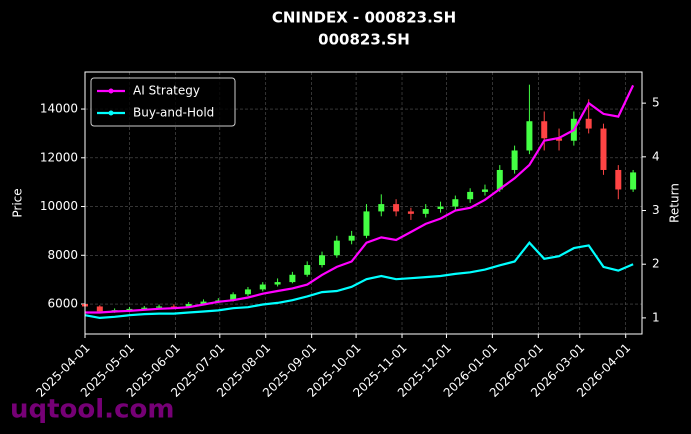 The image size is (691, 434). What do you see at coordinates (62, 304) in the screenshot?
I see `y-tick-label: 6000` at bounding box center [62, 304].